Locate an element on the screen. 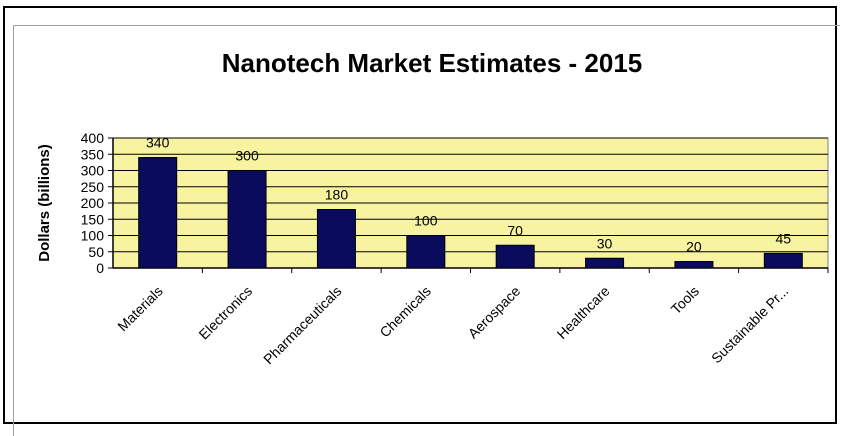 The height and width of the screenshot is (436, 843). x-tick-label: Aerospace is located at coordinates (494, 312).